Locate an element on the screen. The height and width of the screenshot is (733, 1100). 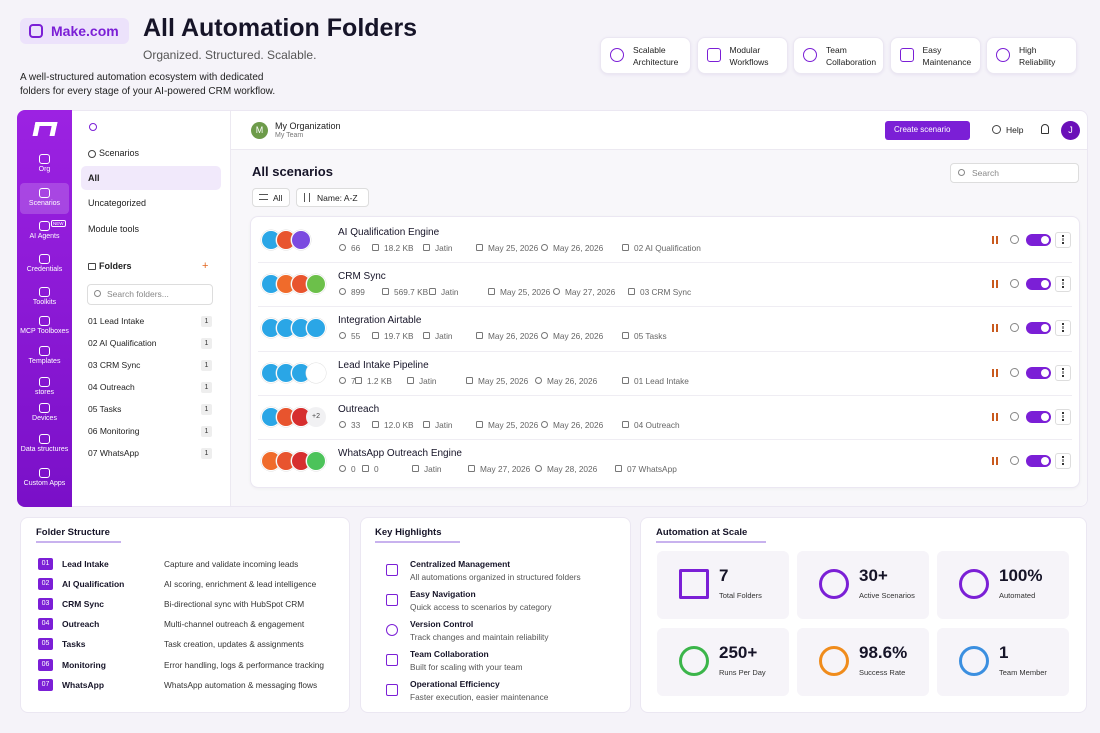
sidebar-label: MCP Toolboxes is located at coordinates (44, 331).